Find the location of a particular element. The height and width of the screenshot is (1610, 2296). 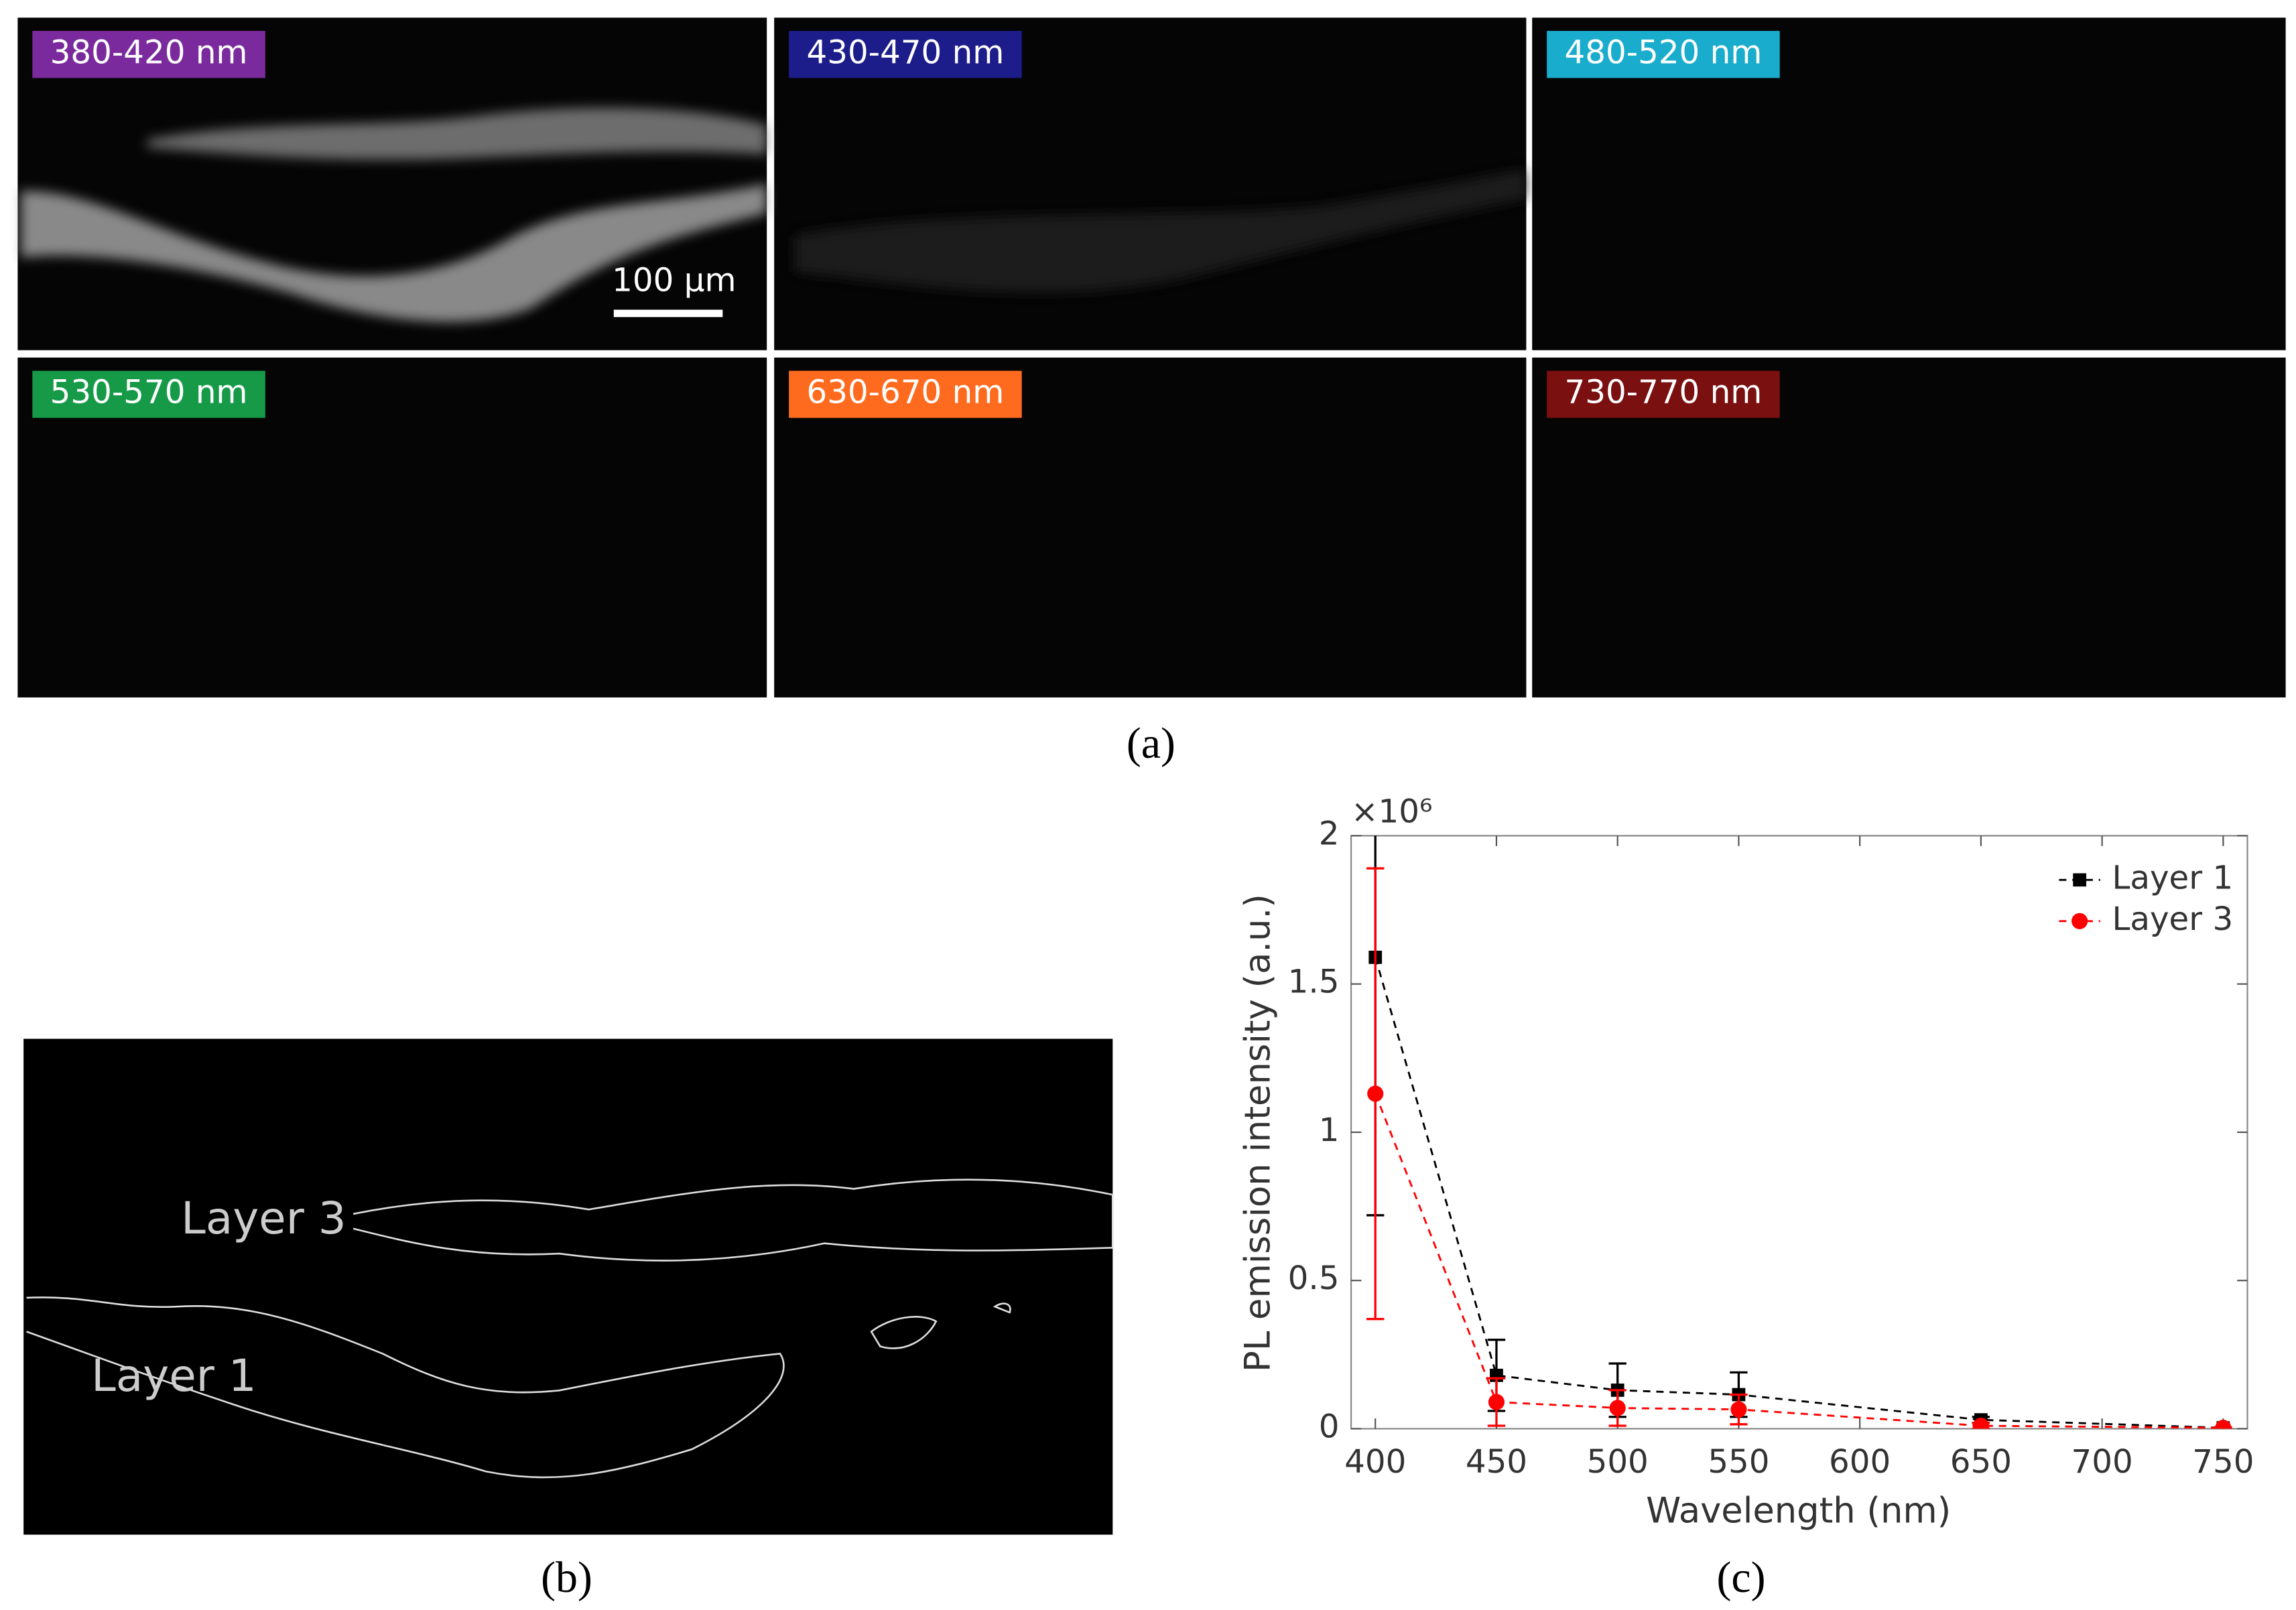

layer-label: Layer 3 is located at coordinates (263, 1219).